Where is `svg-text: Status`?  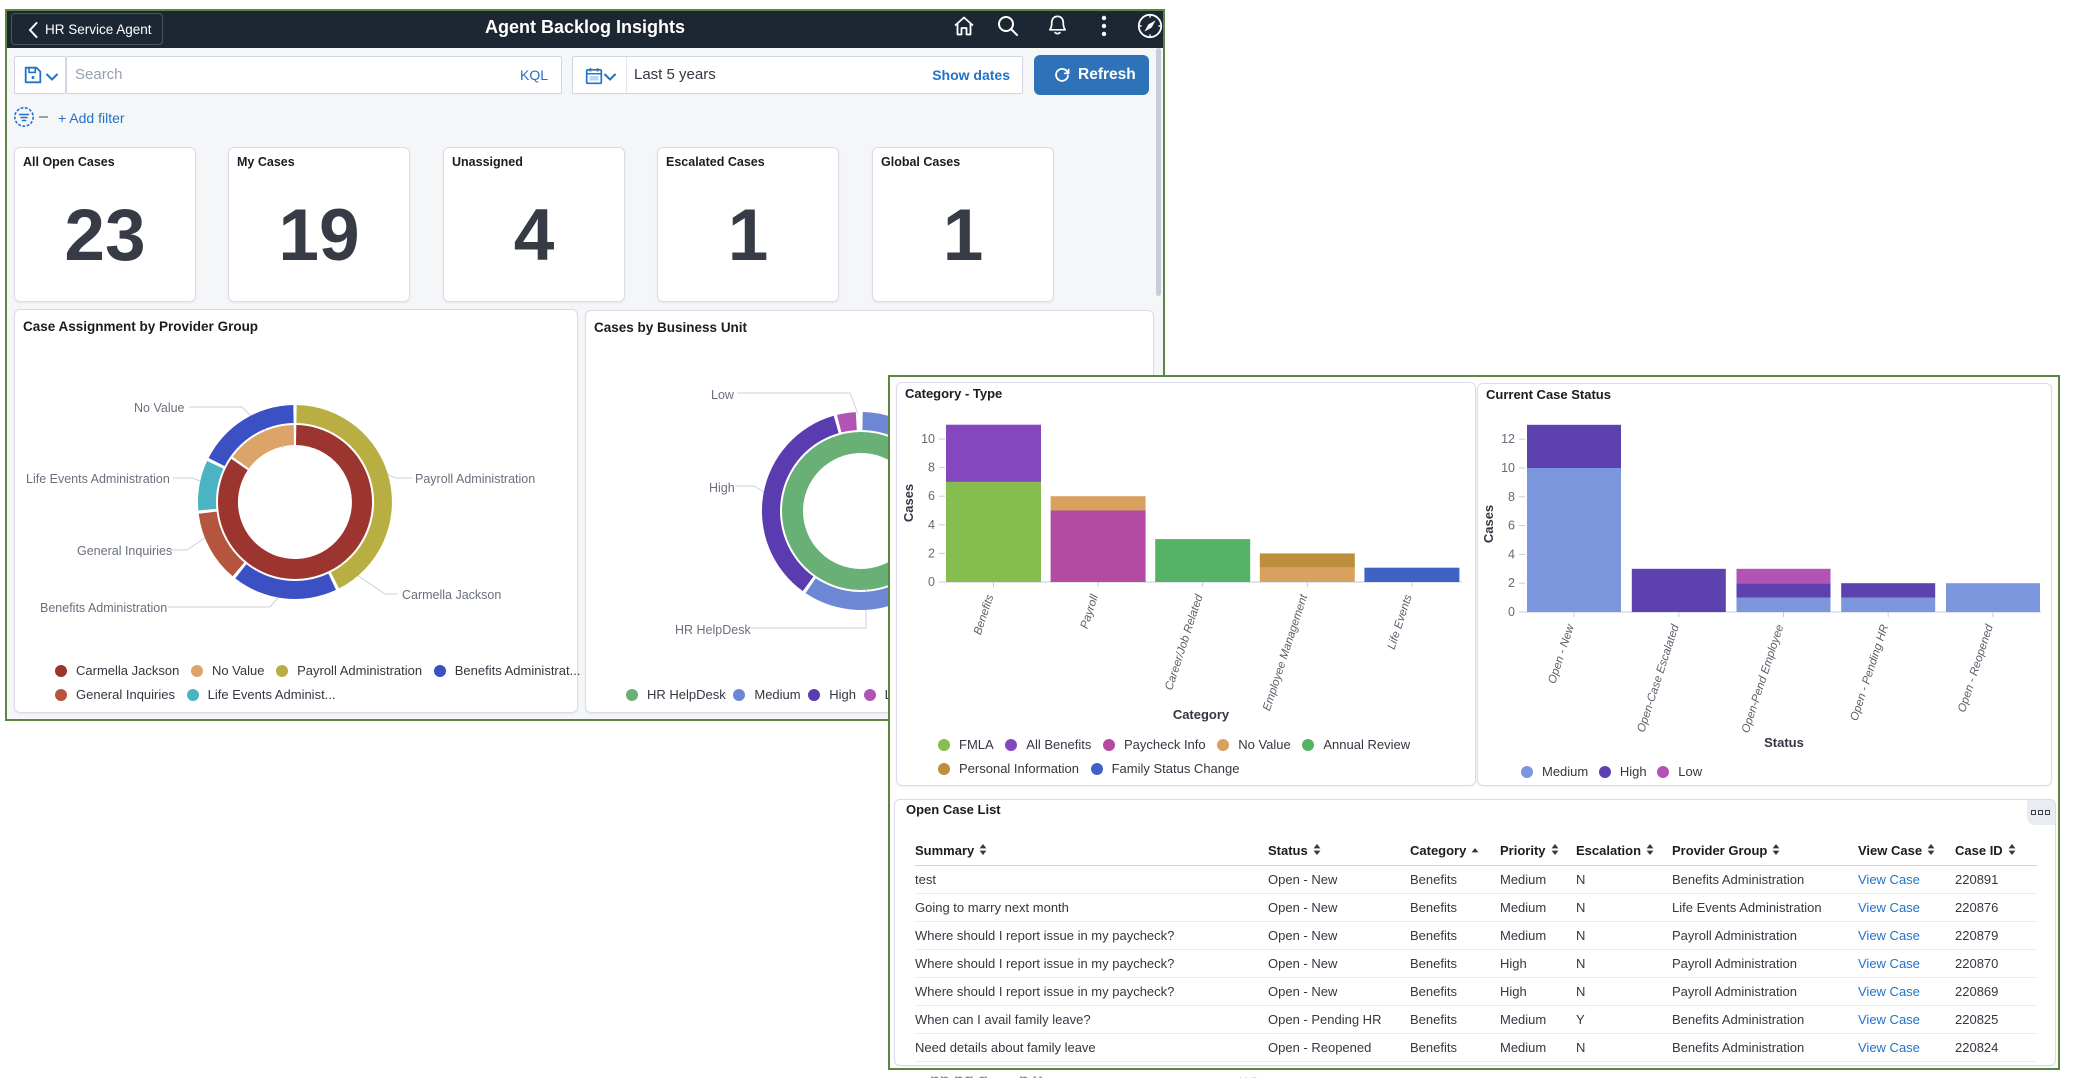 svg-text: Status is located at coordinates (1784, 742).